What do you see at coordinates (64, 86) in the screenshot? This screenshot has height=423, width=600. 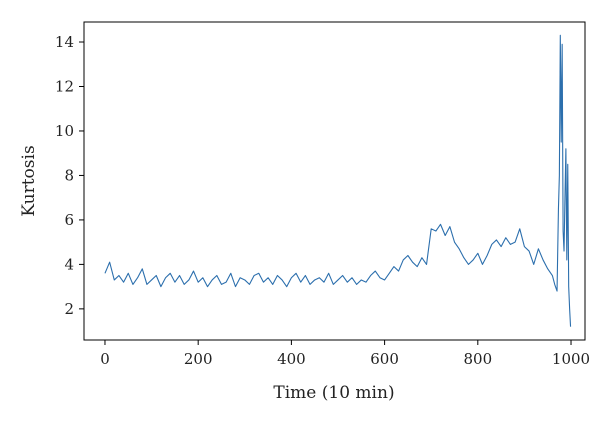 I see `y-tick-label: 12` at bounding box center [64, 86].